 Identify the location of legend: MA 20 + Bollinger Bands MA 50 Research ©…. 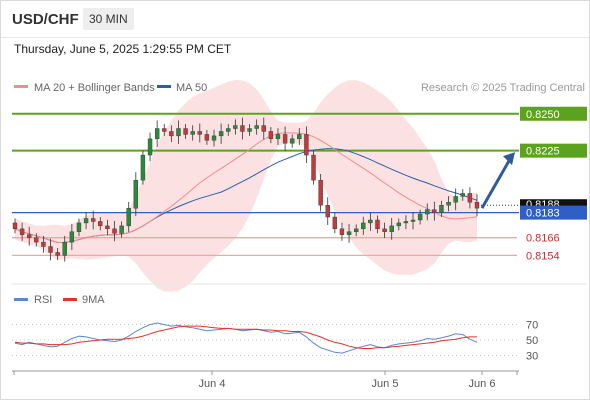
(299, 88).